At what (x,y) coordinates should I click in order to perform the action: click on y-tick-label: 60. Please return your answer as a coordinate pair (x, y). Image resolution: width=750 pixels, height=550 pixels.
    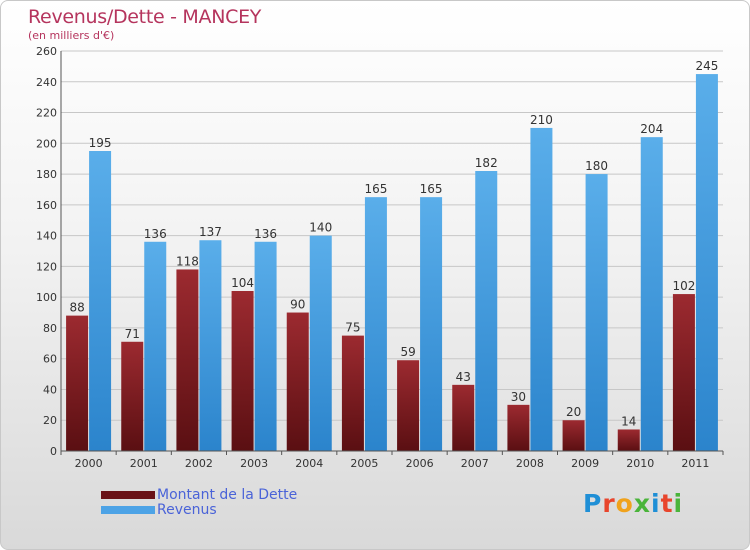
    Looking at the image, I should click on (50, 359).